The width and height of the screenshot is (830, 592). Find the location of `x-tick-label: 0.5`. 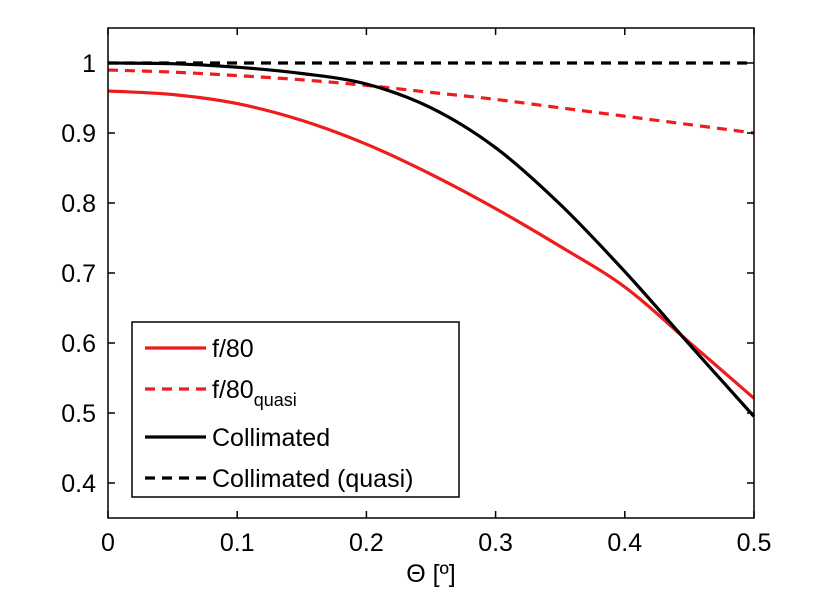

x-tick-label: 0.5 is located at coordinates (754, 543).